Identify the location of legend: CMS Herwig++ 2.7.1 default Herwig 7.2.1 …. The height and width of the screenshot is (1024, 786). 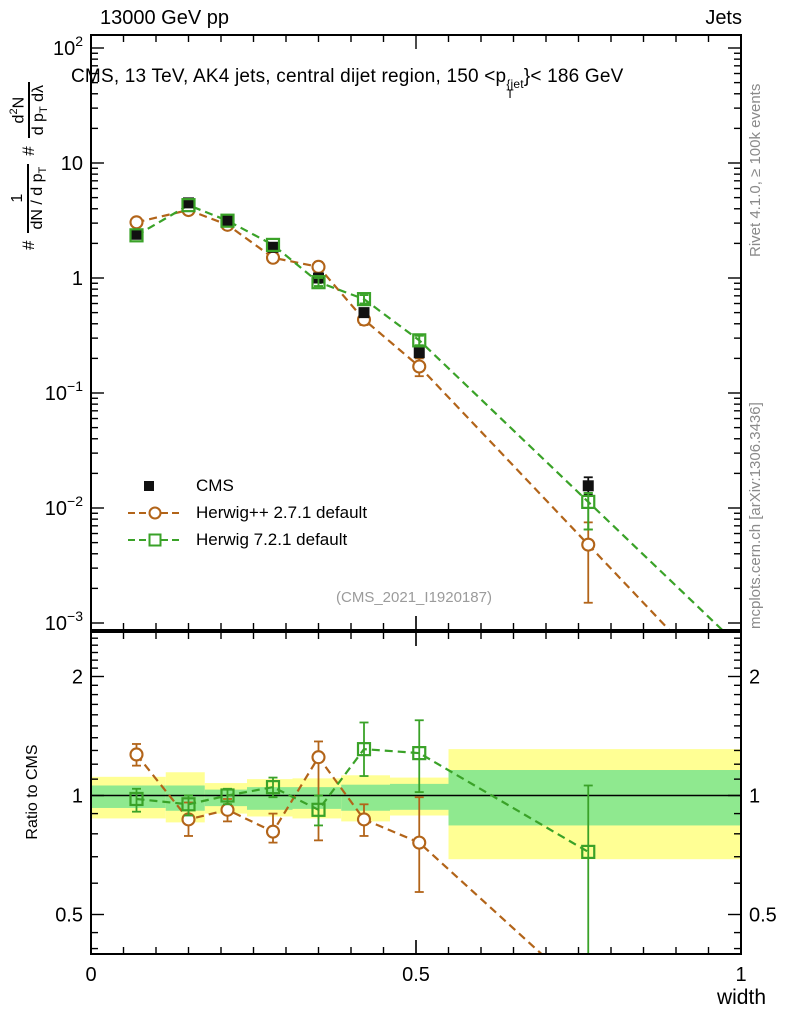
(246, 512).